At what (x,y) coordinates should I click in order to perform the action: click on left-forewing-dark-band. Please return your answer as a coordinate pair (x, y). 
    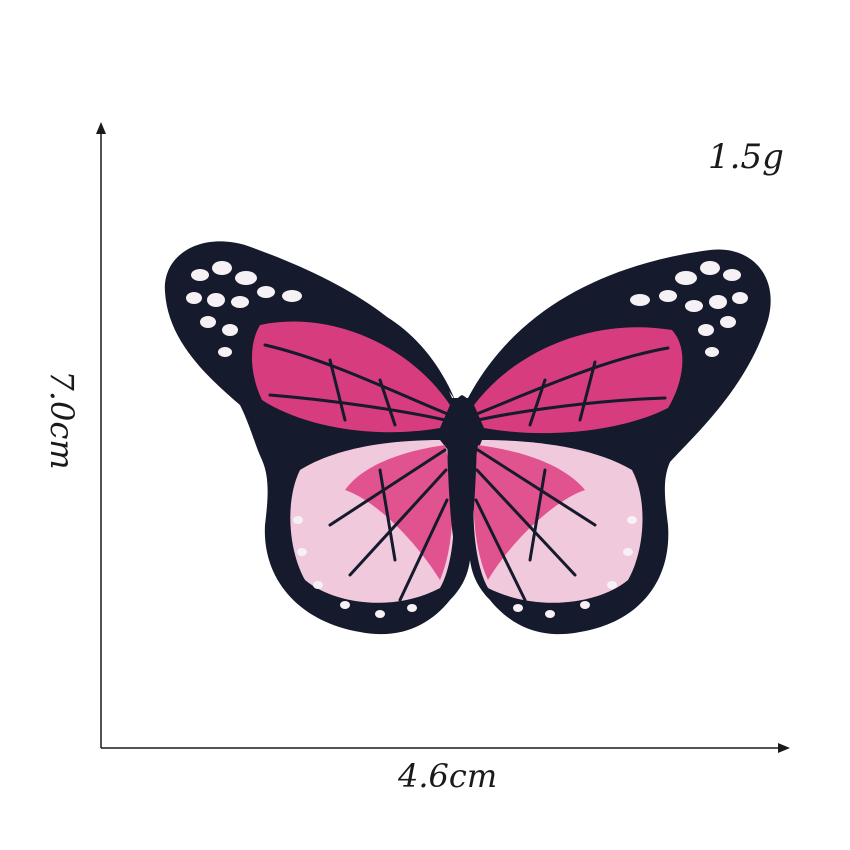
    Looking at the image, I should click on (392, 350).